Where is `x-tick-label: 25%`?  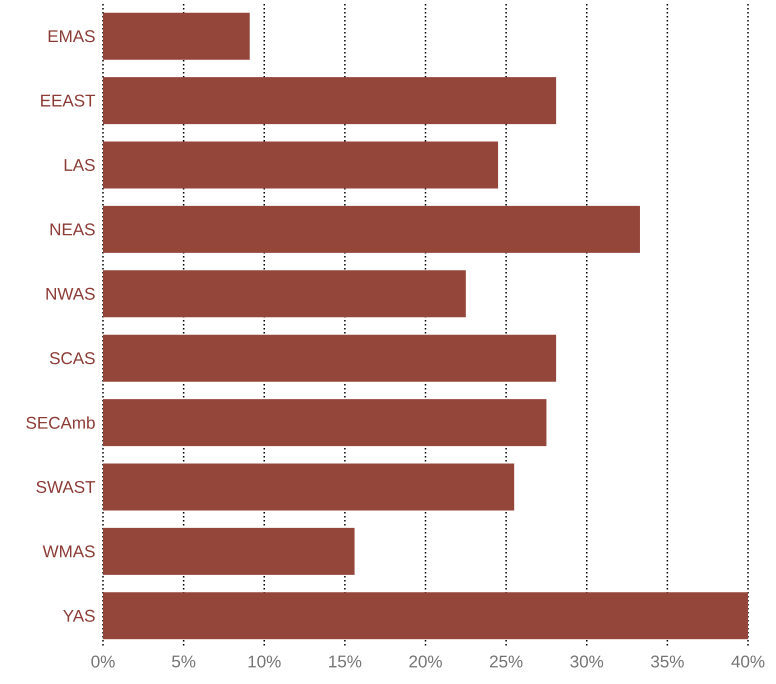 x-tick-label: 25% is located at coordinates (506, 662).